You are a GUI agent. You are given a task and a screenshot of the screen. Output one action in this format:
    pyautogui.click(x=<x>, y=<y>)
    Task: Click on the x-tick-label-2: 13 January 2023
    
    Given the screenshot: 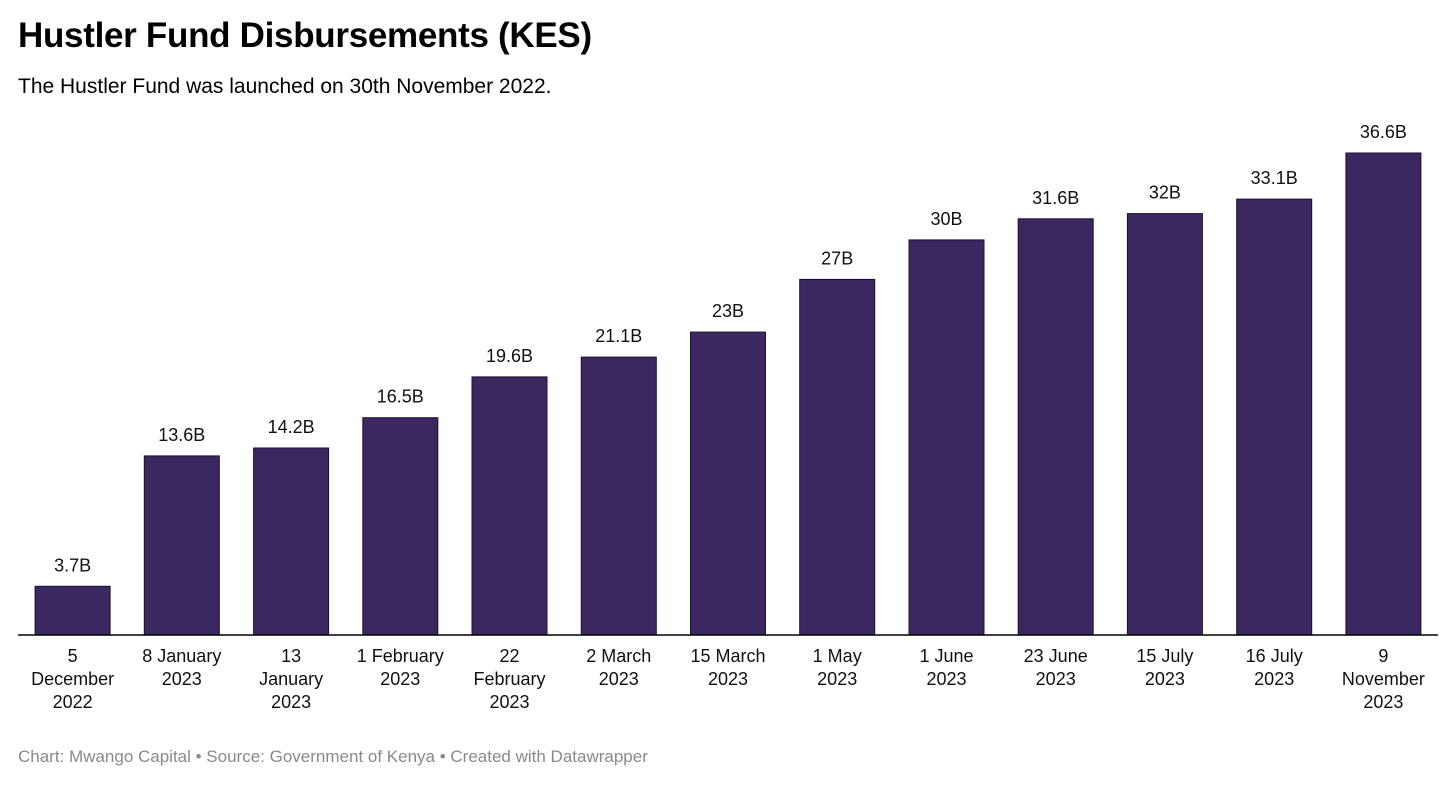 What is the action you would take?
    pyautogui.click(x=291, y=679)
    